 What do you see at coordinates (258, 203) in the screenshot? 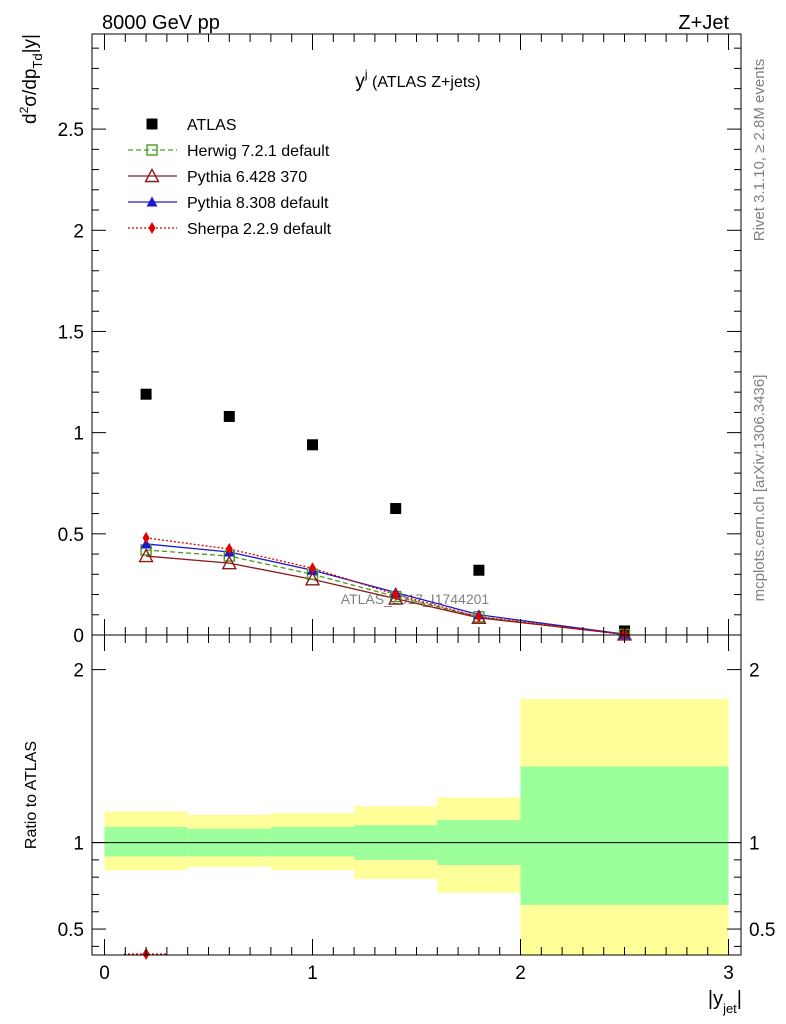
I see `legend-label-pythia-8-308-default: Pythia 8.308 default` at bounding box center [258, 203].